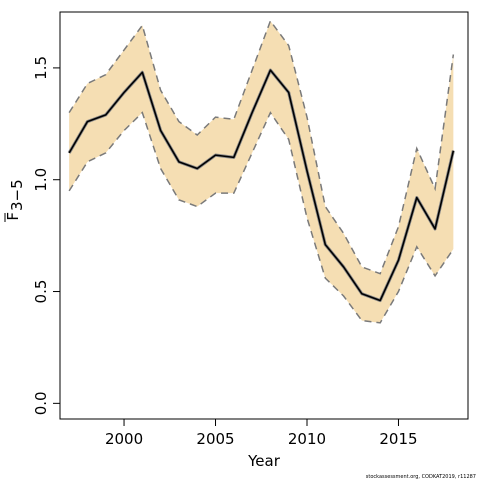  Describe the element at coordinates (215, 439) in the screenshot. I see `x-tick-label: 2005` at that location.